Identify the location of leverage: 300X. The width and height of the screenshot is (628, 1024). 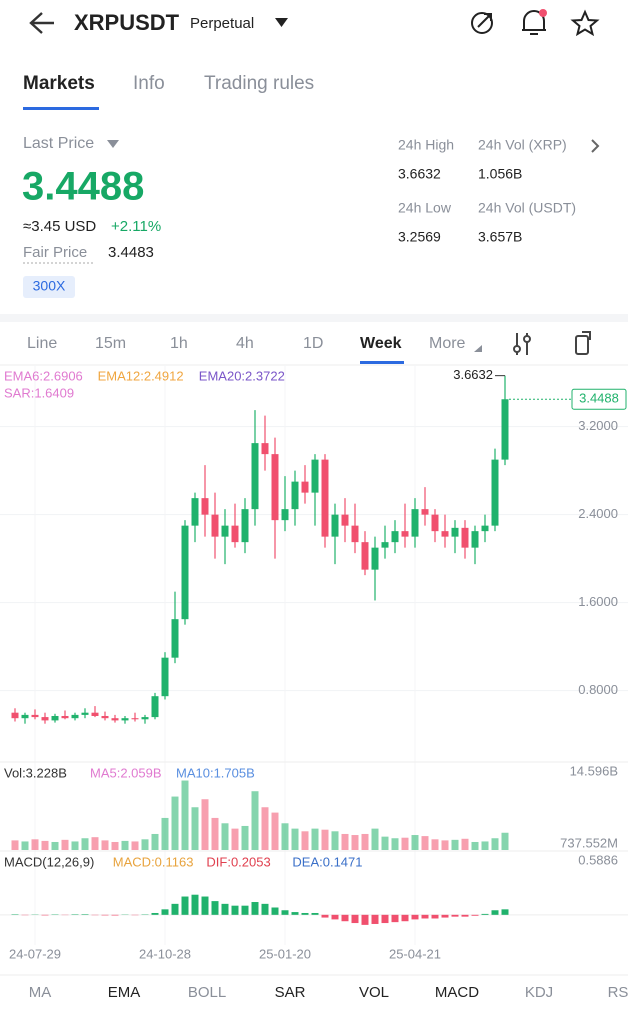
(49, 286).